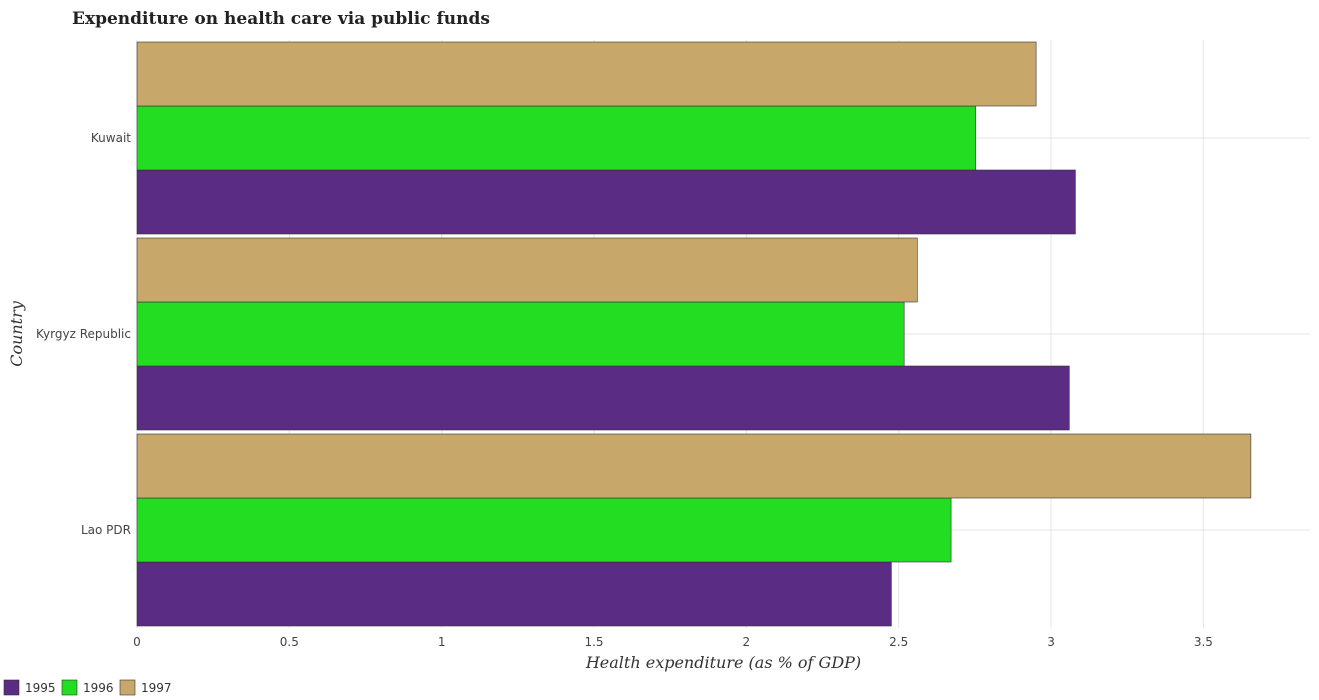 Image resolution: width=1319 pixels, height=700 pixels. What do you see at coordinates (514, 594) in the screenshot?
I see `bar-1995-lao-pdr` at bounding box center [514, 594].